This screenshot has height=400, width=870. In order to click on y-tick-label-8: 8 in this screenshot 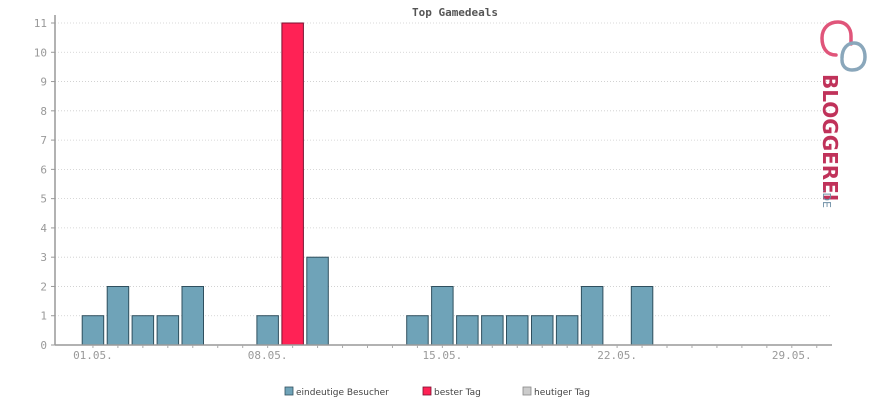, I will do `click(43, 111)`.